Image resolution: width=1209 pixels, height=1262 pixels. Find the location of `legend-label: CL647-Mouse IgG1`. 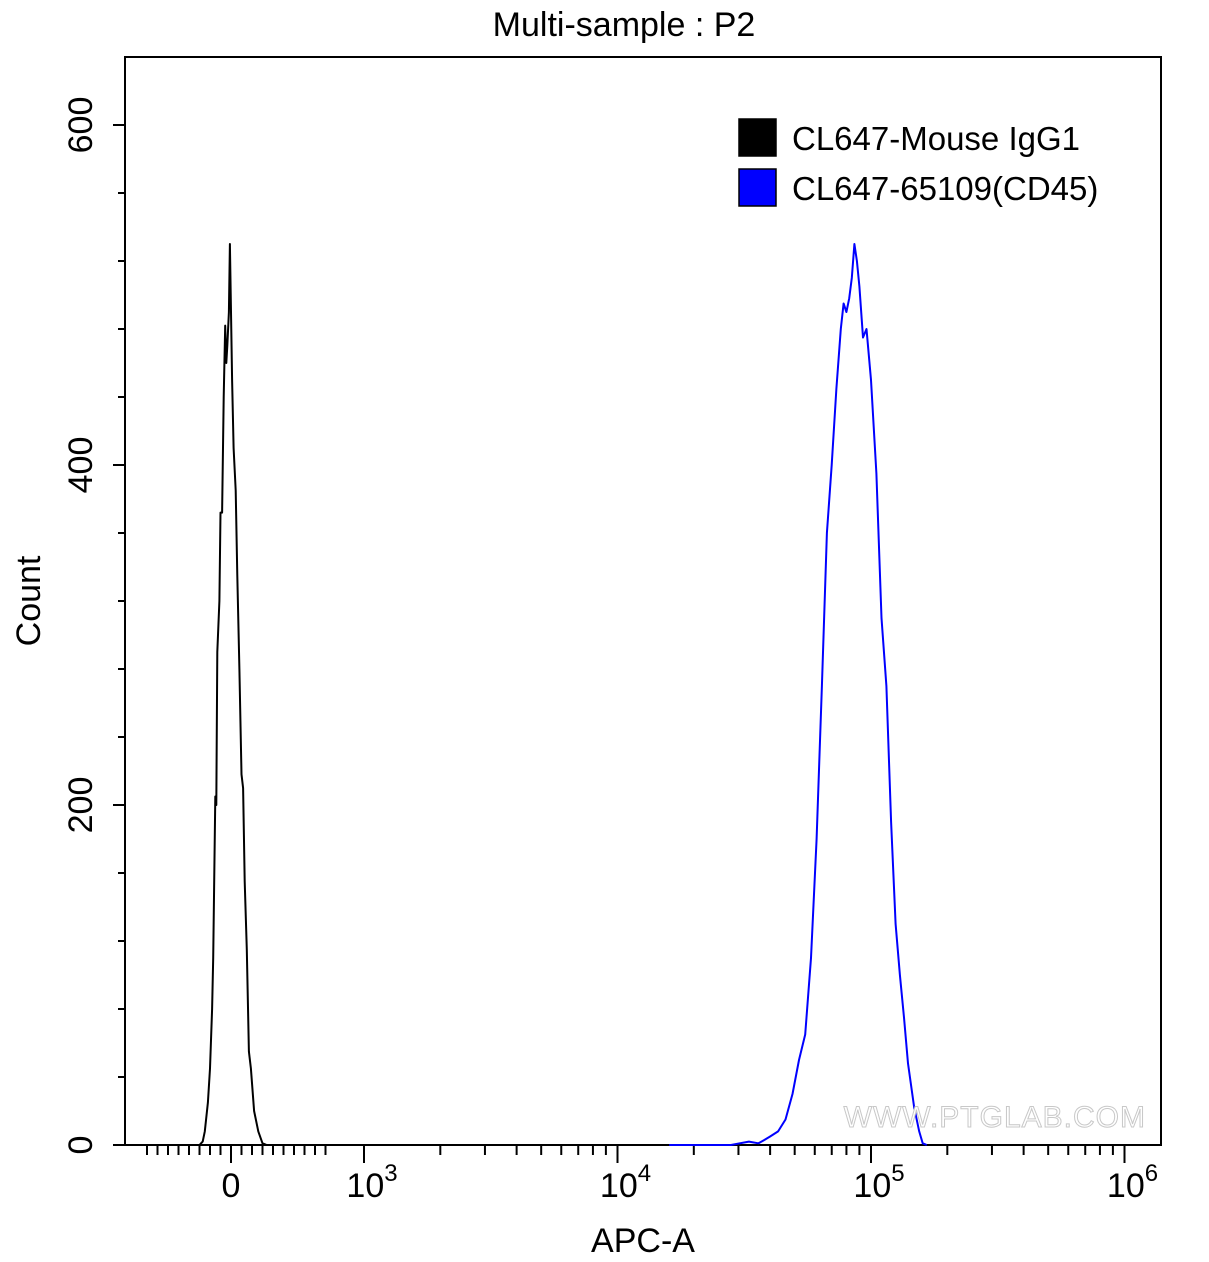

legend-label: CL647-Mouse IgG1 is located at coordinates (936, 138).